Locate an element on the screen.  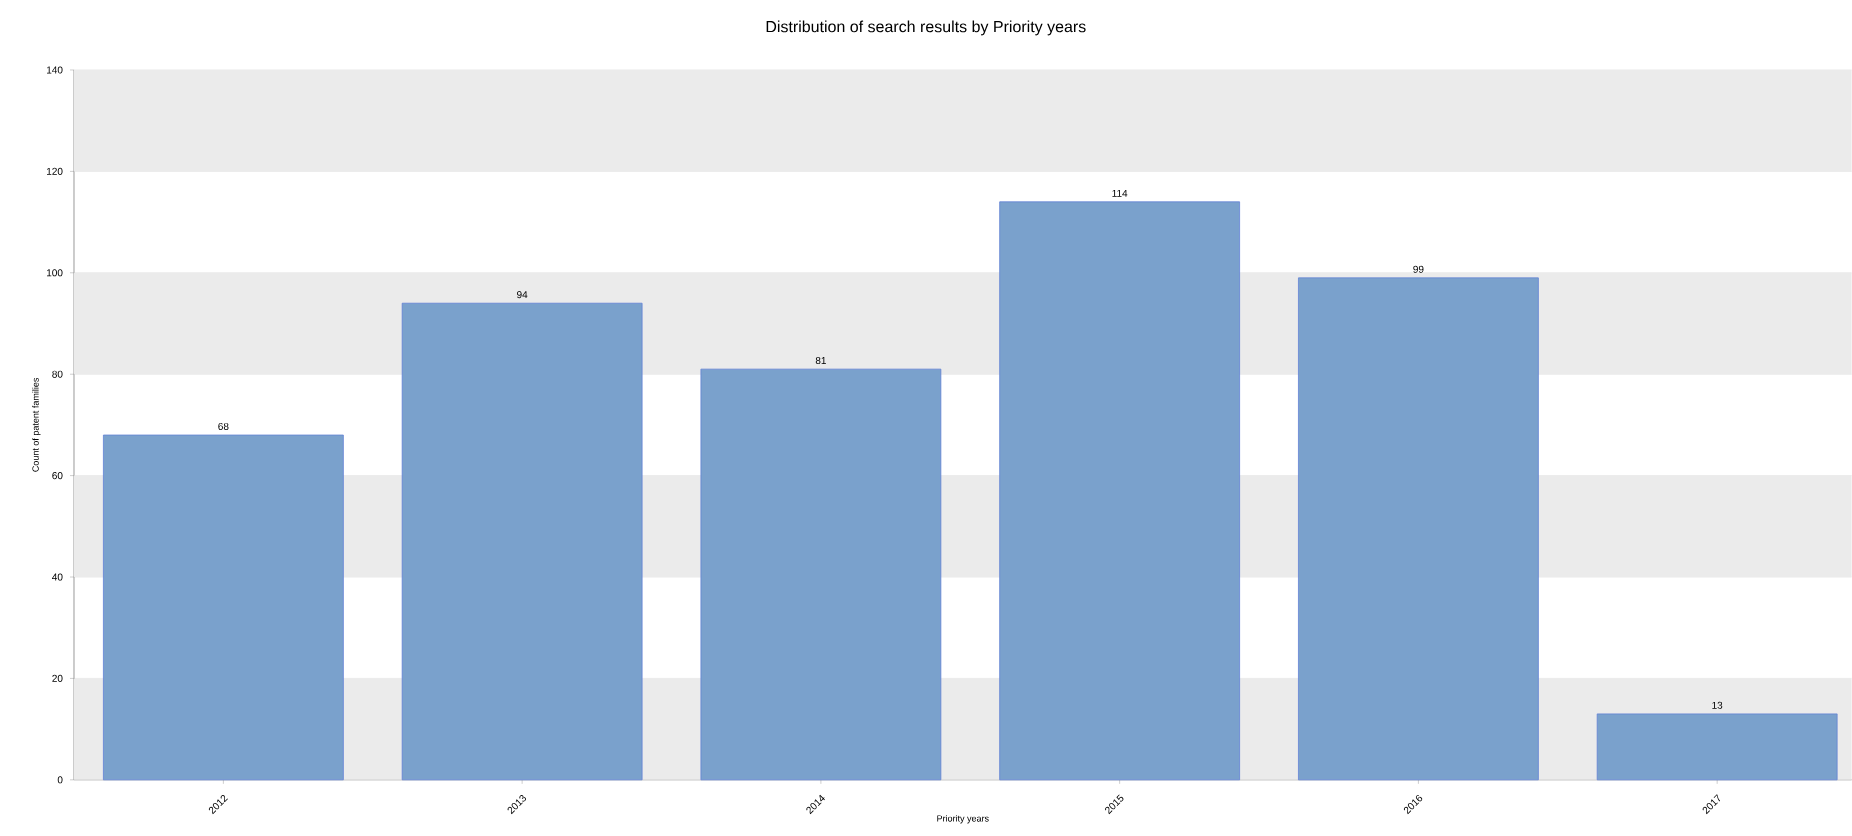
chart-title: Distribution of search results by Priority years is located at coordinates (926, 28).